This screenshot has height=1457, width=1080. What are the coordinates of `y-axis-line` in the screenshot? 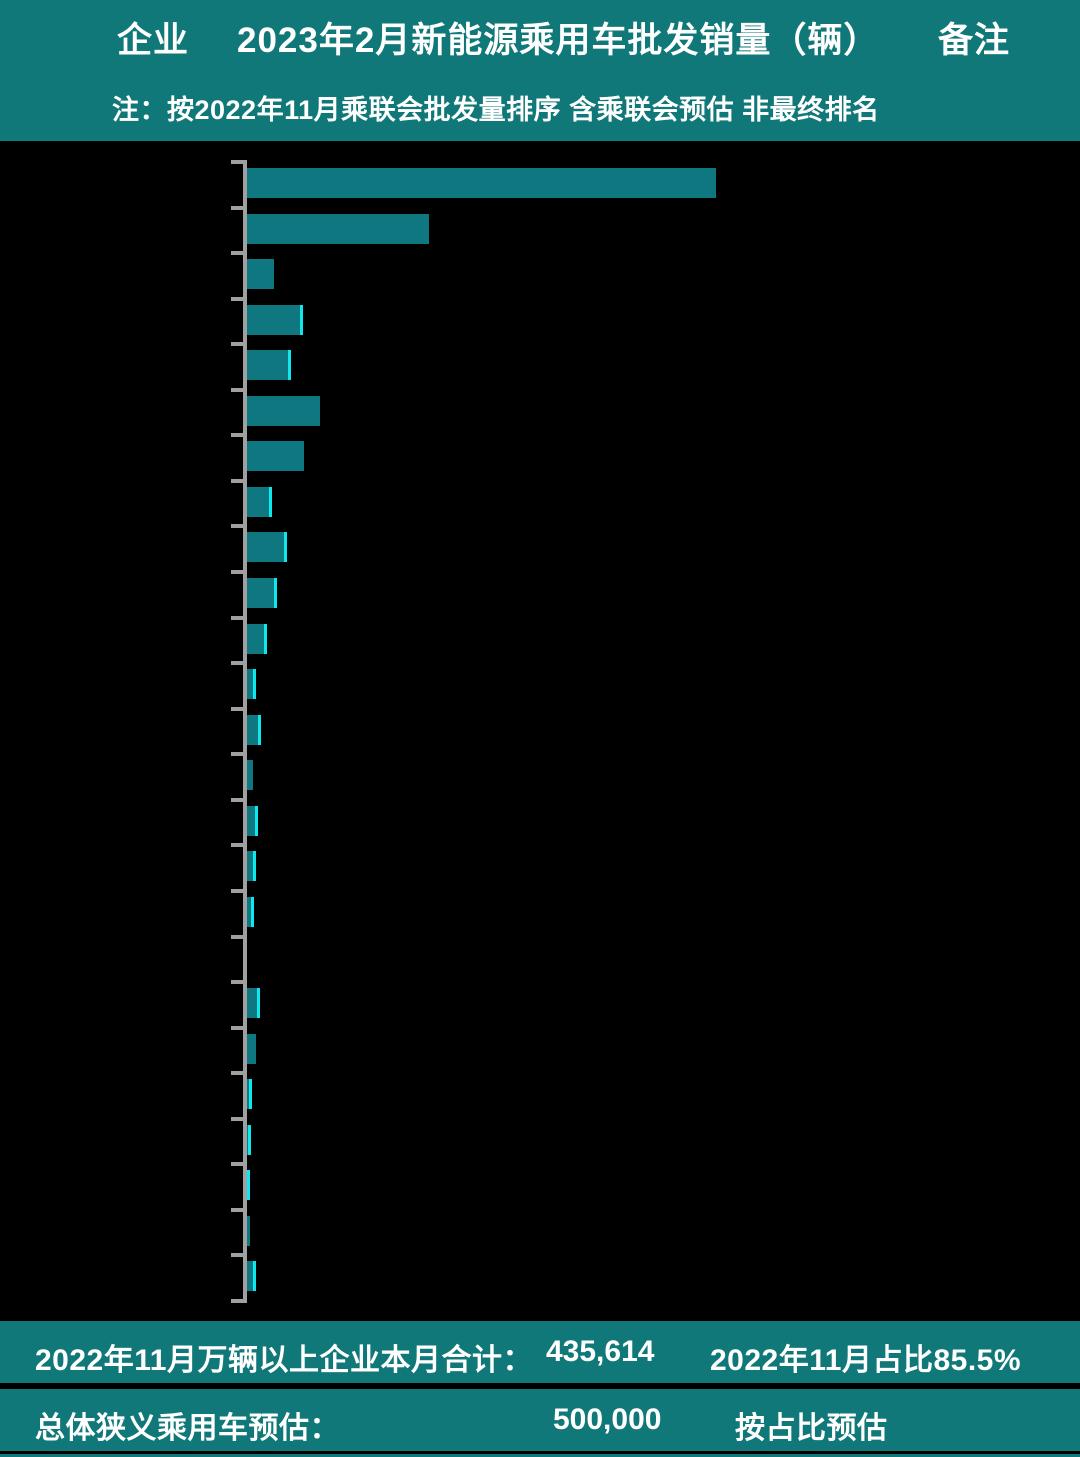 It's located at (245, 731).